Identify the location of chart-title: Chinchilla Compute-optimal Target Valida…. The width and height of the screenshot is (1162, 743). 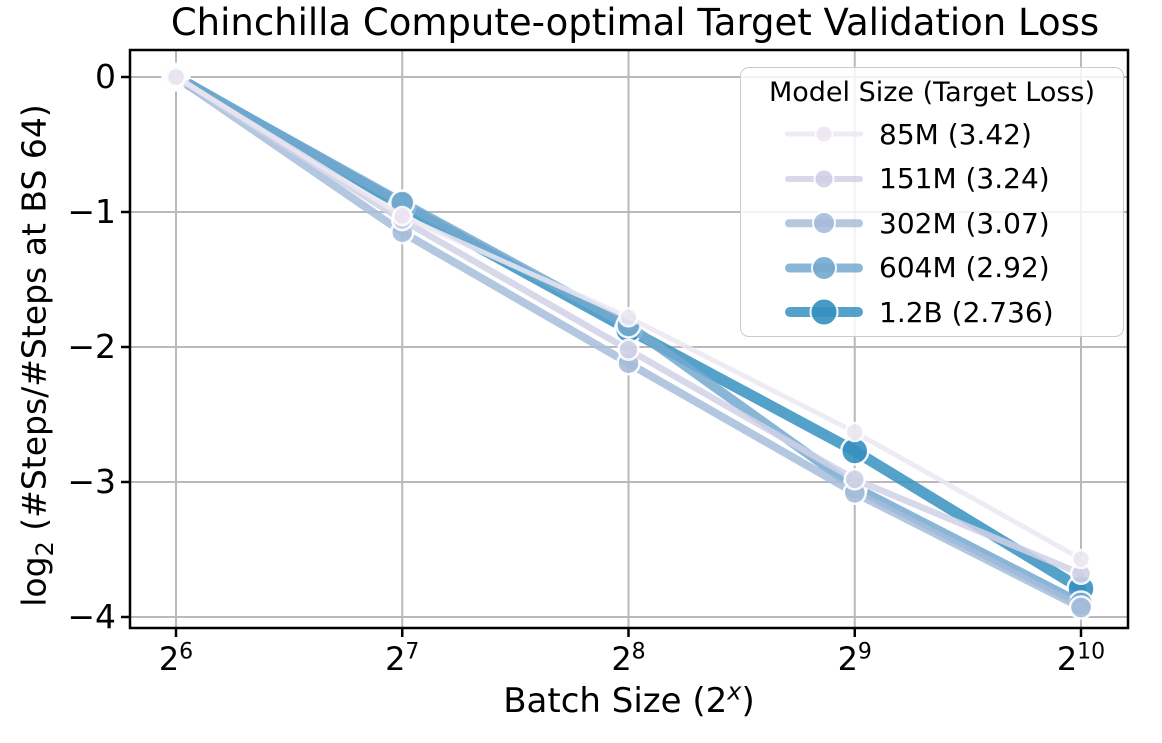
(635, 22).